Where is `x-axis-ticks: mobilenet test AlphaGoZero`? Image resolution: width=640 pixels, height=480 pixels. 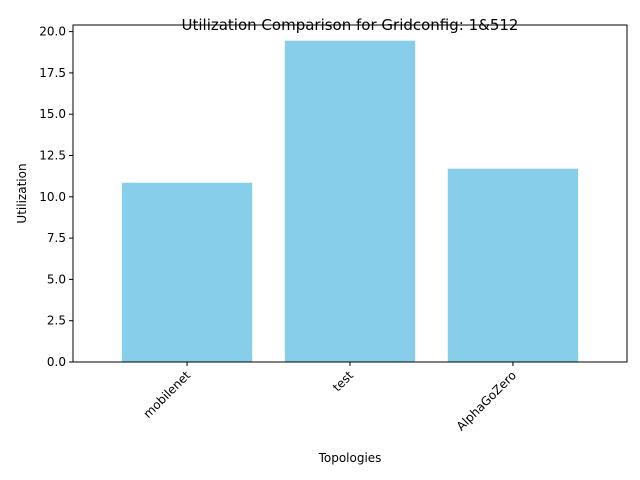
x-axis-ticks: mobilenet test AlphaGoZero is located at coordinates (330, 398).